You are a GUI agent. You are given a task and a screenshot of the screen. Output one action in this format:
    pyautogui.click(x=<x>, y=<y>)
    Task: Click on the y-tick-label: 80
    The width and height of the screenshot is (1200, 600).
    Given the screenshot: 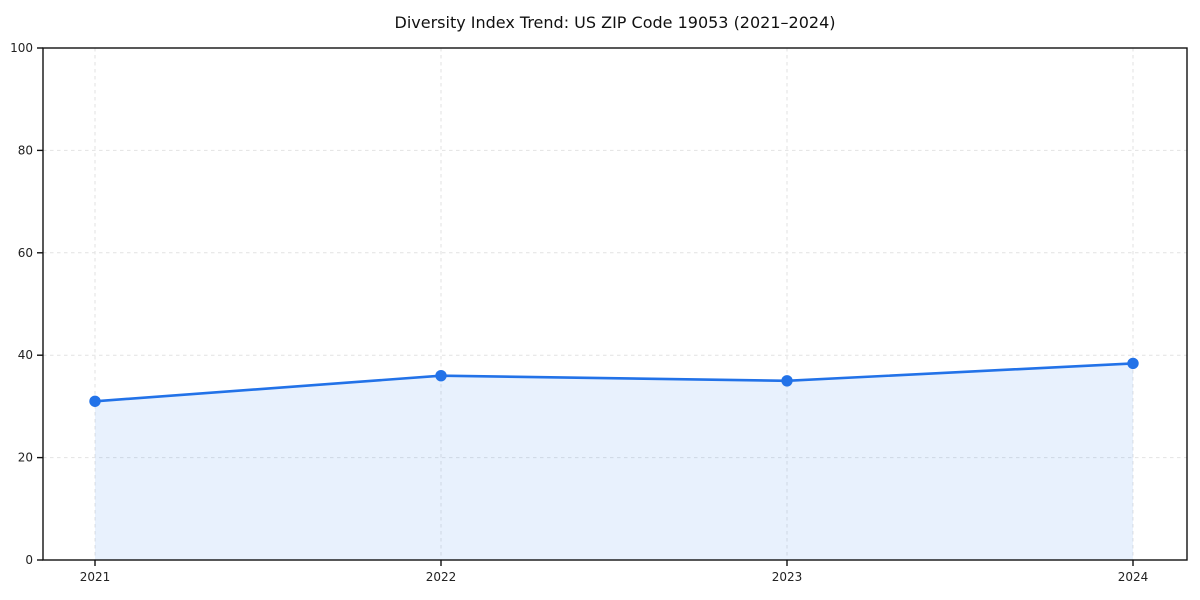 What is the action you would take?
    pyautogui.click(x=25, y=150)
    